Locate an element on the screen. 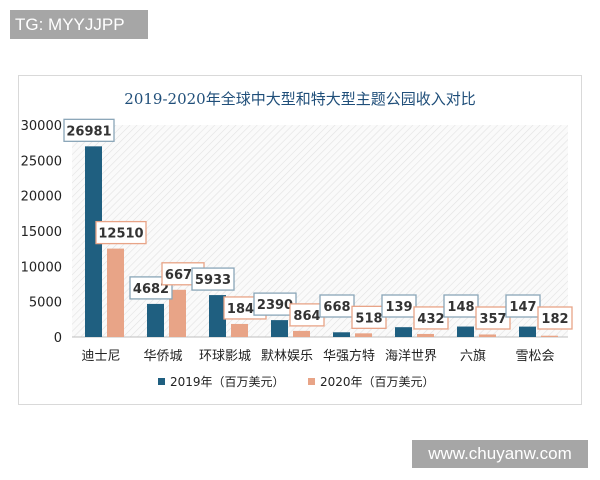 The image size is (600, 480). data-label: 26981 is located at coordinates (88, 131).